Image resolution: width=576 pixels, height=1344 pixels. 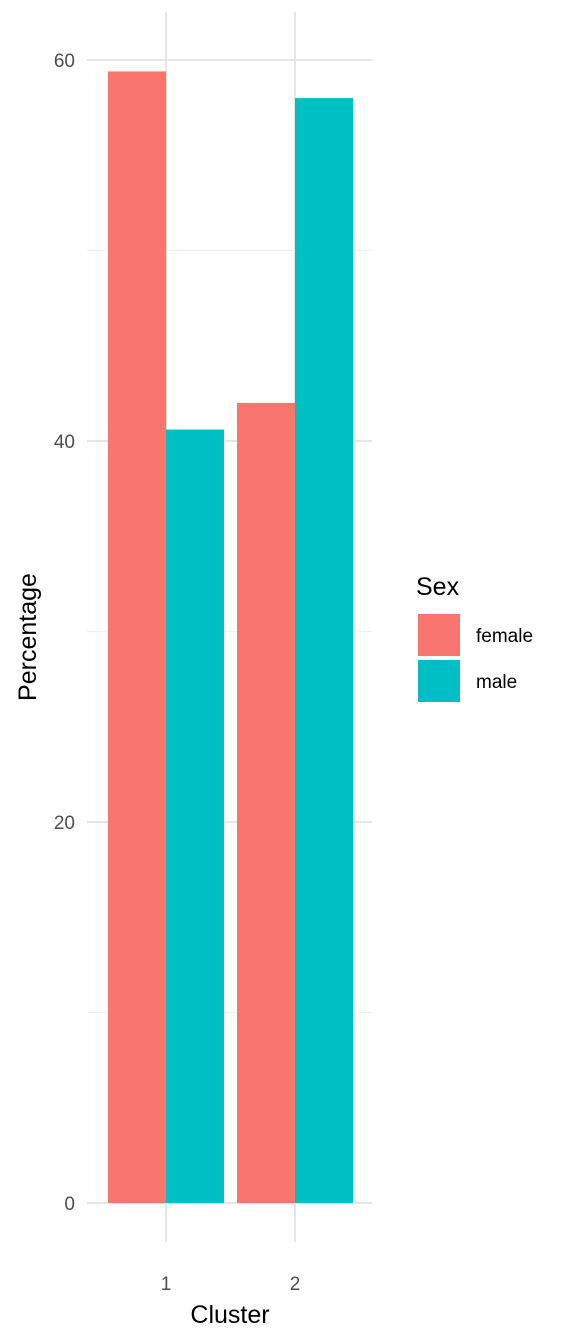 I want to click on x-tick-label: 2, so click(x=295, y=1284).